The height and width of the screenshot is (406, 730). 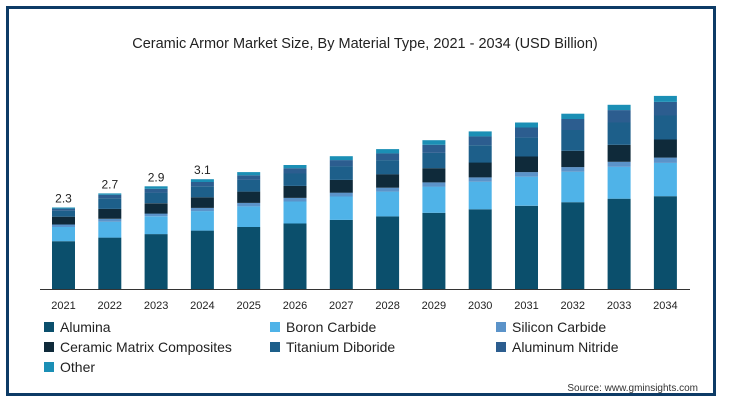 What do you see at coordinates (573, 187) in the screenshot?
I see `bar-segment-boron-carbide-2032` at bounding box center [573, 187].